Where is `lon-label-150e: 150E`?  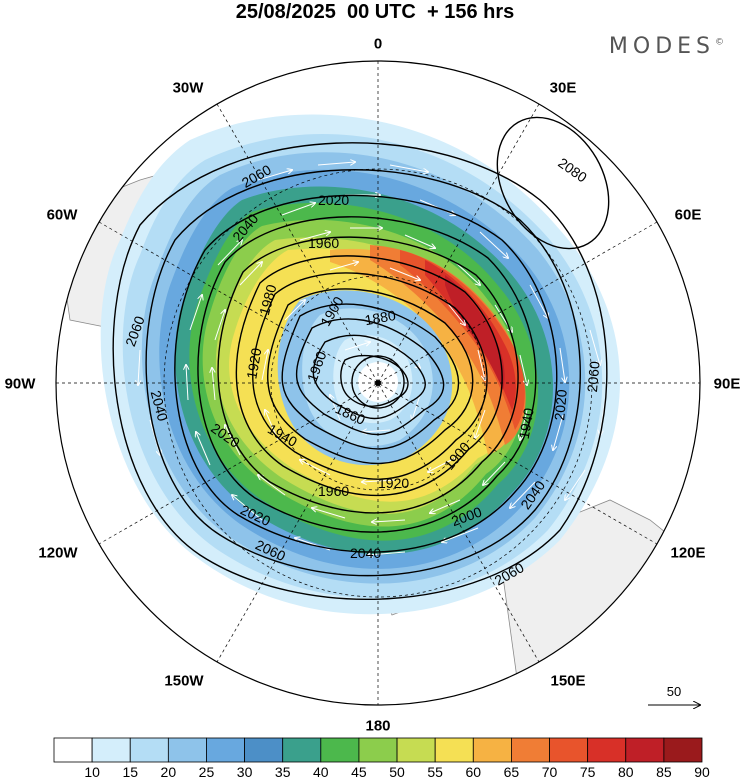
lon-label-150e: 150E is located at coordinates (568, 681).